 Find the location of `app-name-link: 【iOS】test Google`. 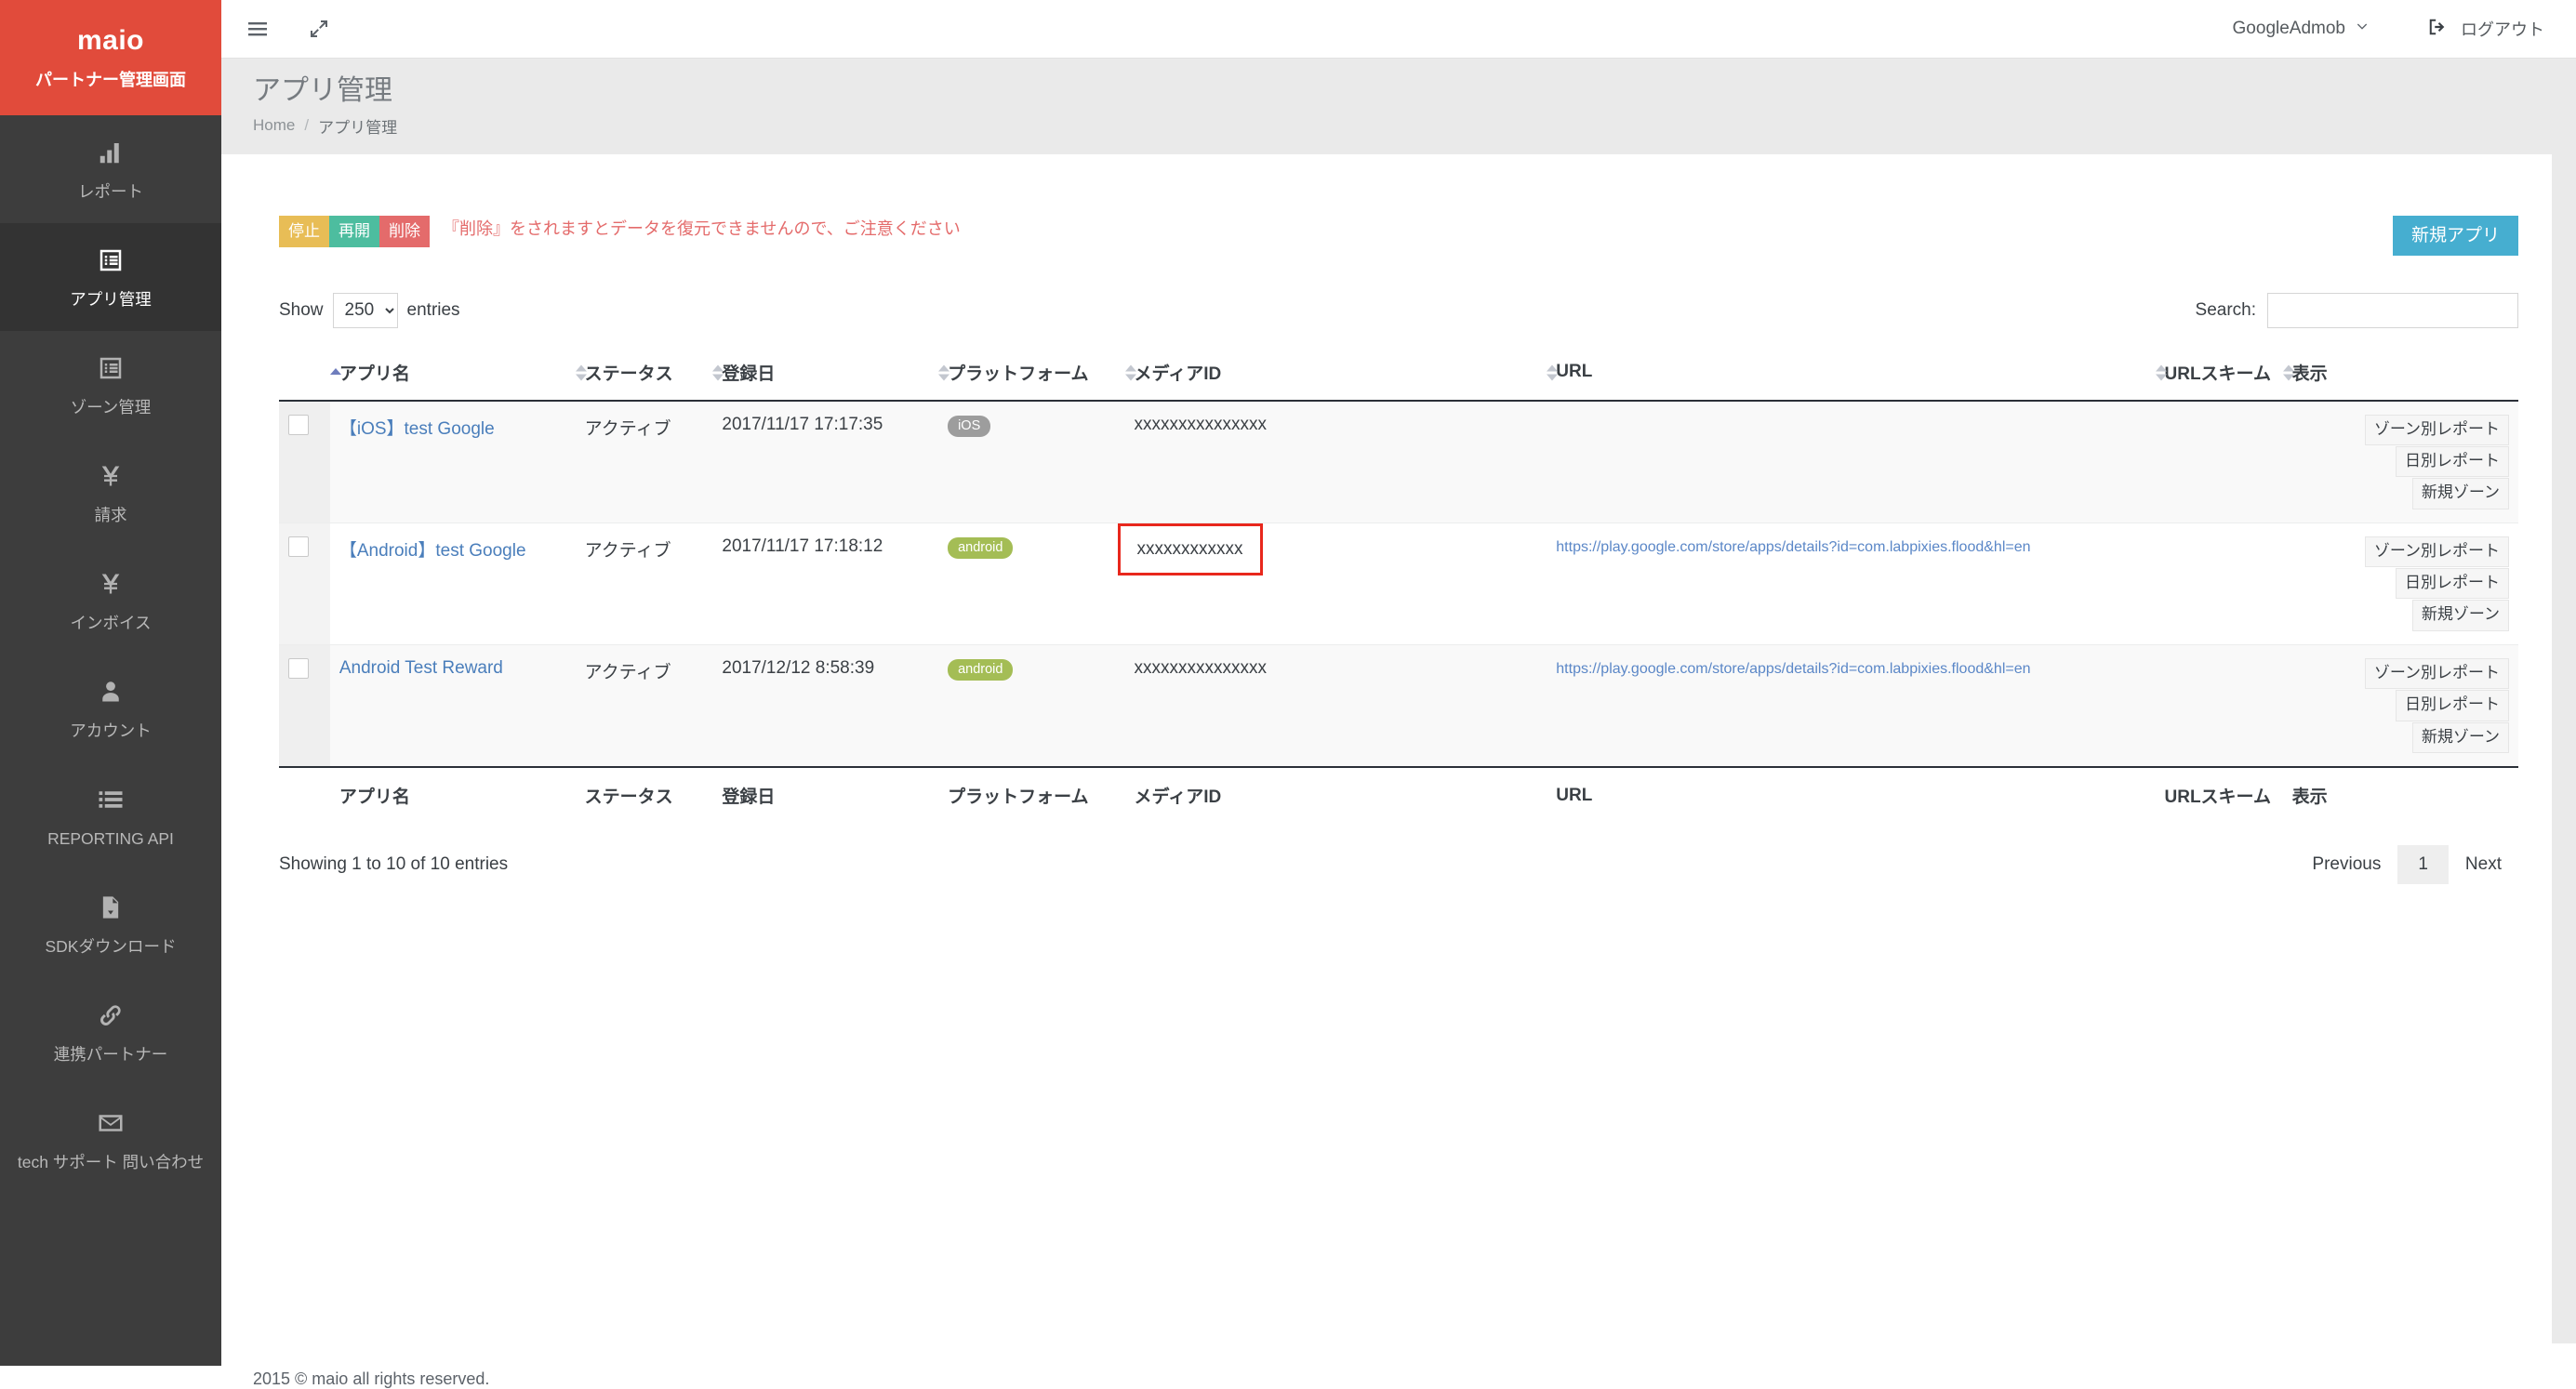

app-name-link: 【iOS】test Google is located at coordinates (417, 428).